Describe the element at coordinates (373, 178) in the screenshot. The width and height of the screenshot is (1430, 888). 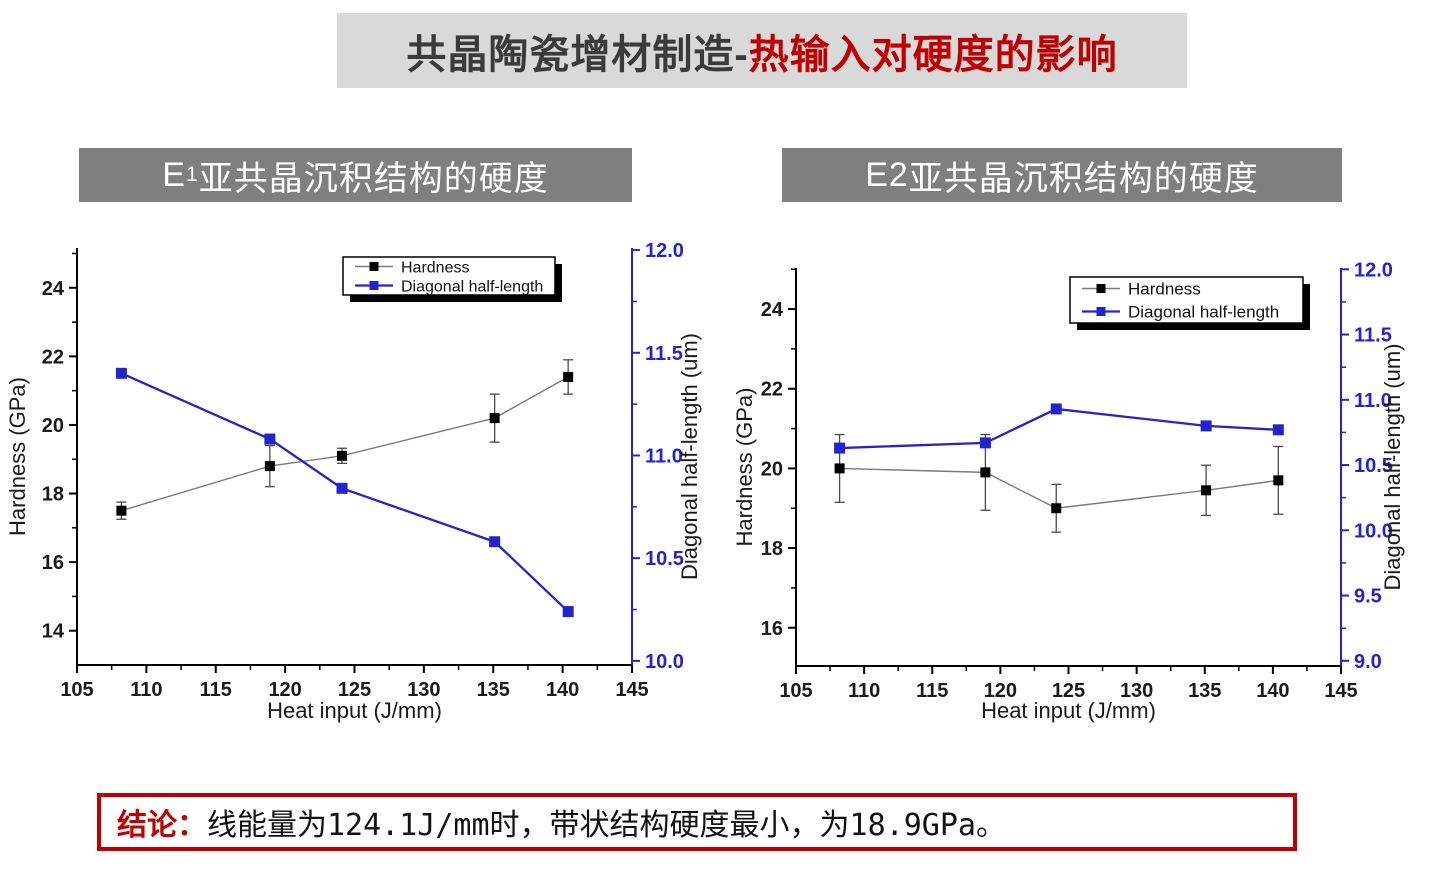
I see `panel-header-e1-text: 亚共晶沉积结构的硬度` at that location.